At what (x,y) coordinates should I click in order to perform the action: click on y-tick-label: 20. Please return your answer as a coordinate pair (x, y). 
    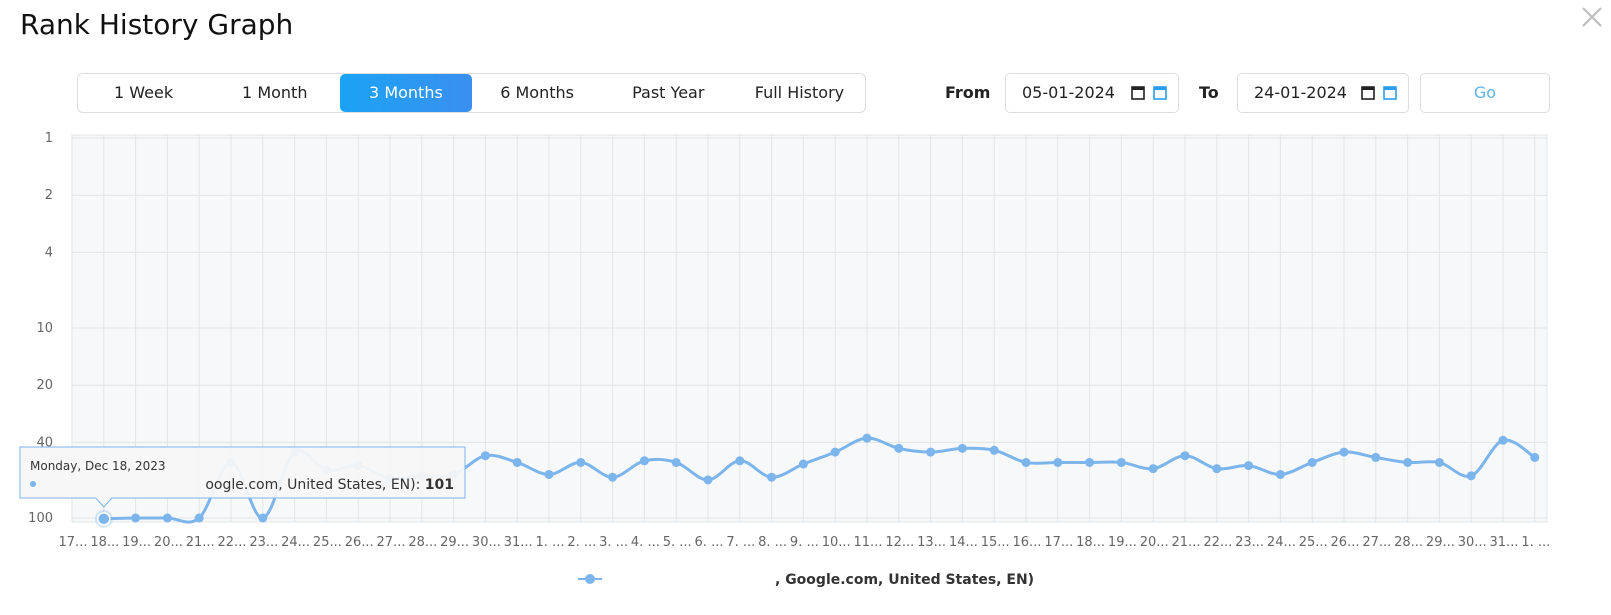
    Looking at the image, I should click on (44, 385).